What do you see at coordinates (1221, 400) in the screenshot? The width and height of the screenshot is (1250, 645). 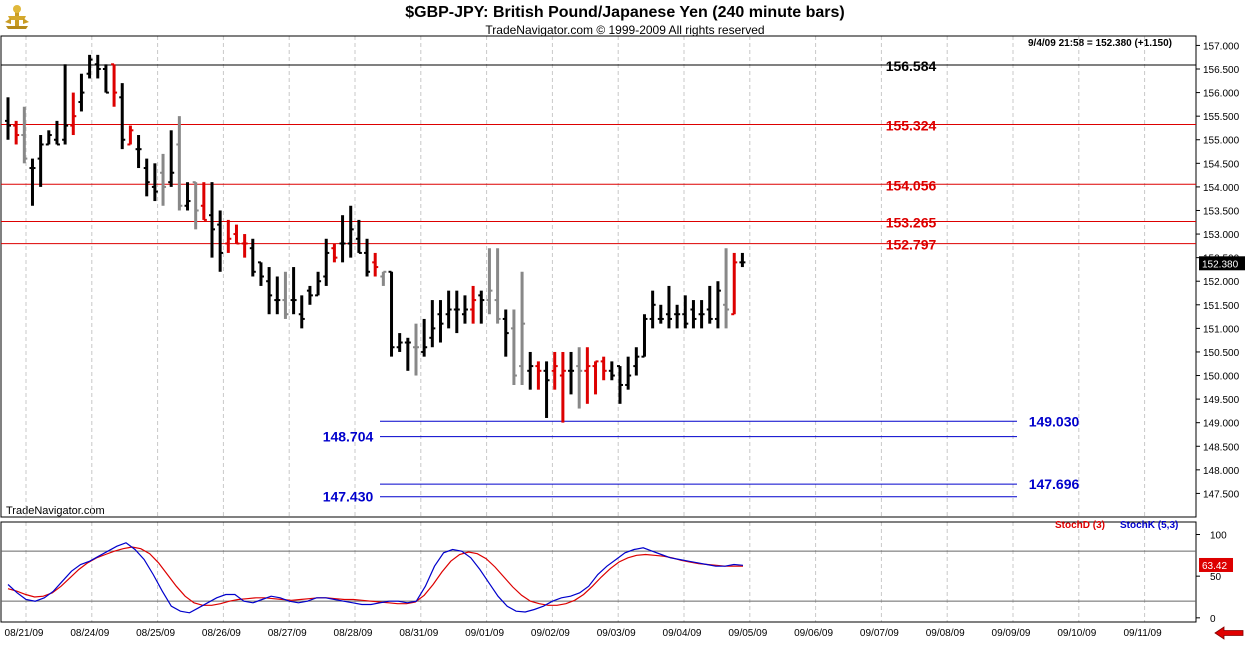 I see `price-tick-label: 149.500` at bounding box center [1221, 400].